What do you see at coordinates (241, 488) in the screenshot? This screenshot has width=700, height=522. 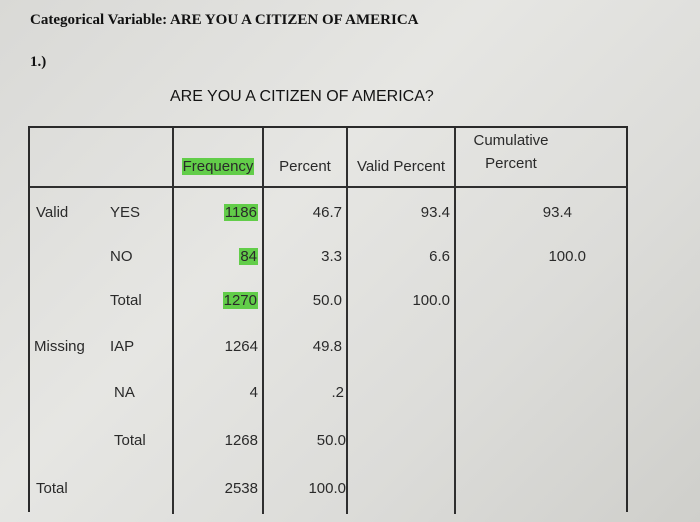 I see `cell-grand-total-frequency: 2538` at bounding box center [241, 488].